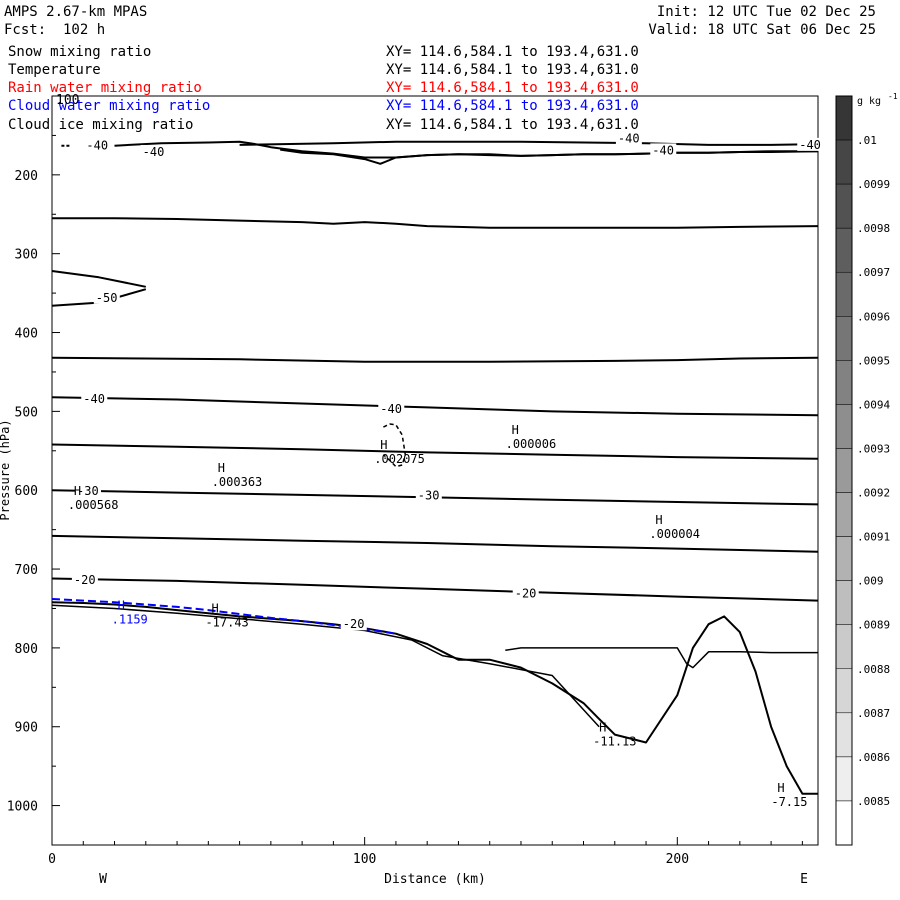 Image resolution: width=900 pixels, height=900 pixels. Describe the element at coordinates (26, 176) in the screenshot. I see `y-tick-label: 200` at that location.